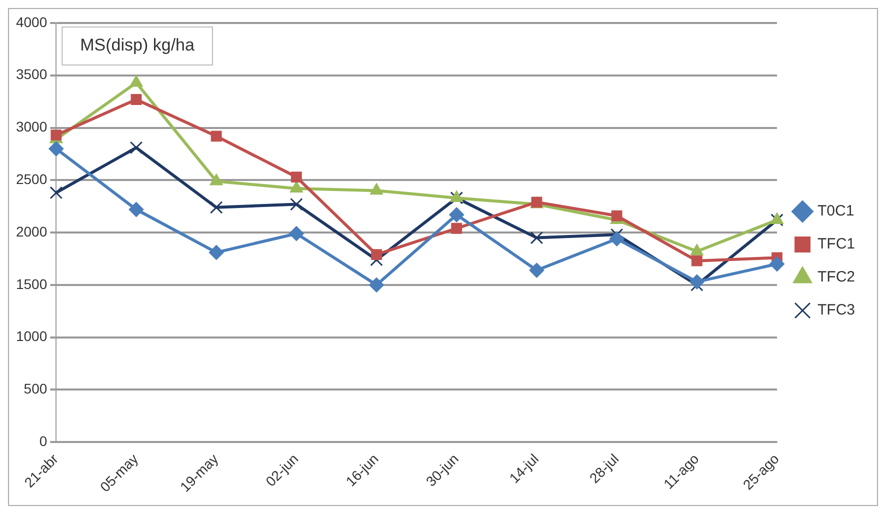 The image size is (888, 518). What do you see at coordinates (32, 126) in the screenshot?
I see `y-tick-label: 3000` at bounding box center [32, 126].